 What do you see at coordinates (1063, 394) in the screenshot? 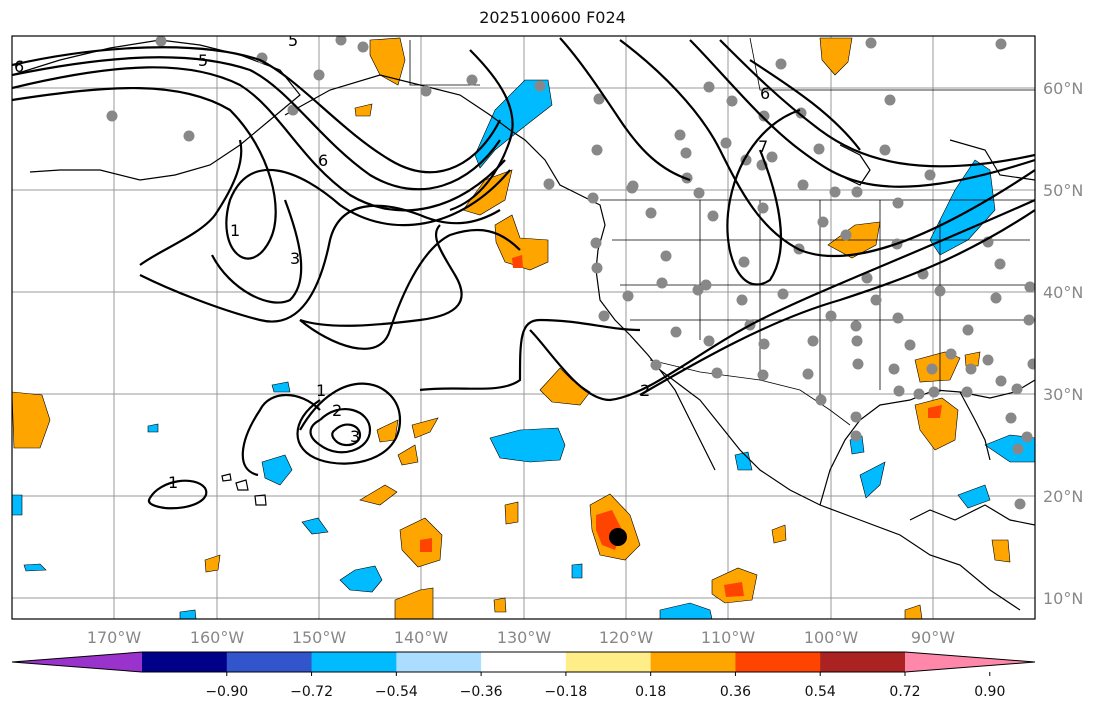
I see `lat-label: 30°N` at bounding box center [1063, 394].